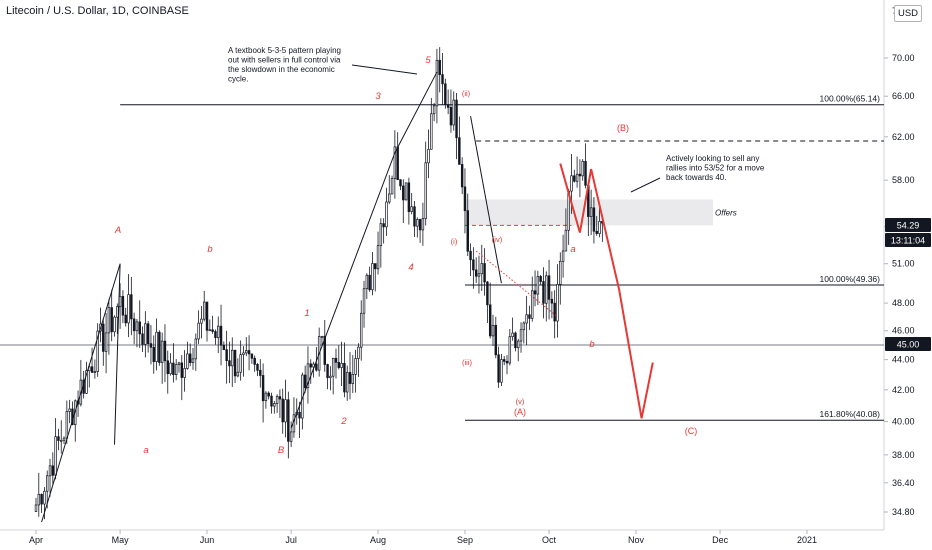 Image resolution: width=932 pixels, height=550 pixels. I want to click on y-tick-label: 70.00, so click(903, 58).